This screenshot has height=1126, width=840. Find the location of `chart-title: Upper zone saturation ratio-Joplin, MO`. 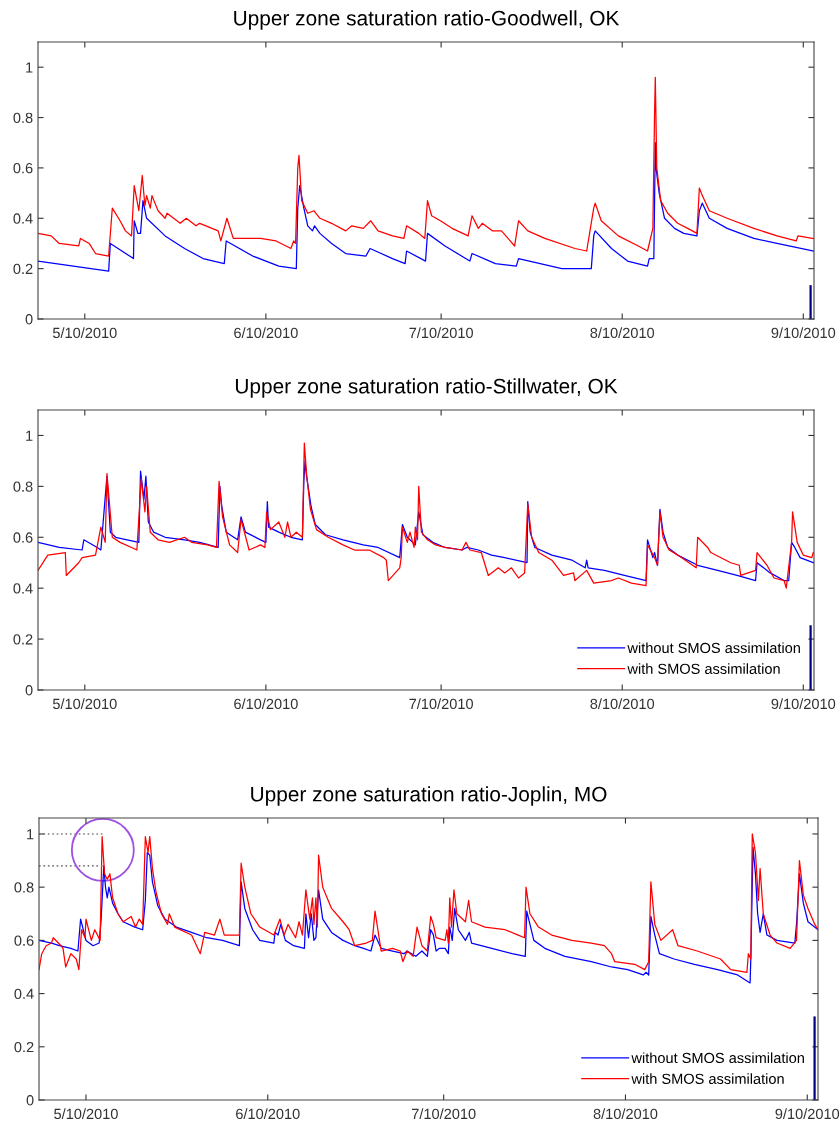

chart-title: Upper zone saturation ratio-Joplin, MO is located at coordinates (429, 796).